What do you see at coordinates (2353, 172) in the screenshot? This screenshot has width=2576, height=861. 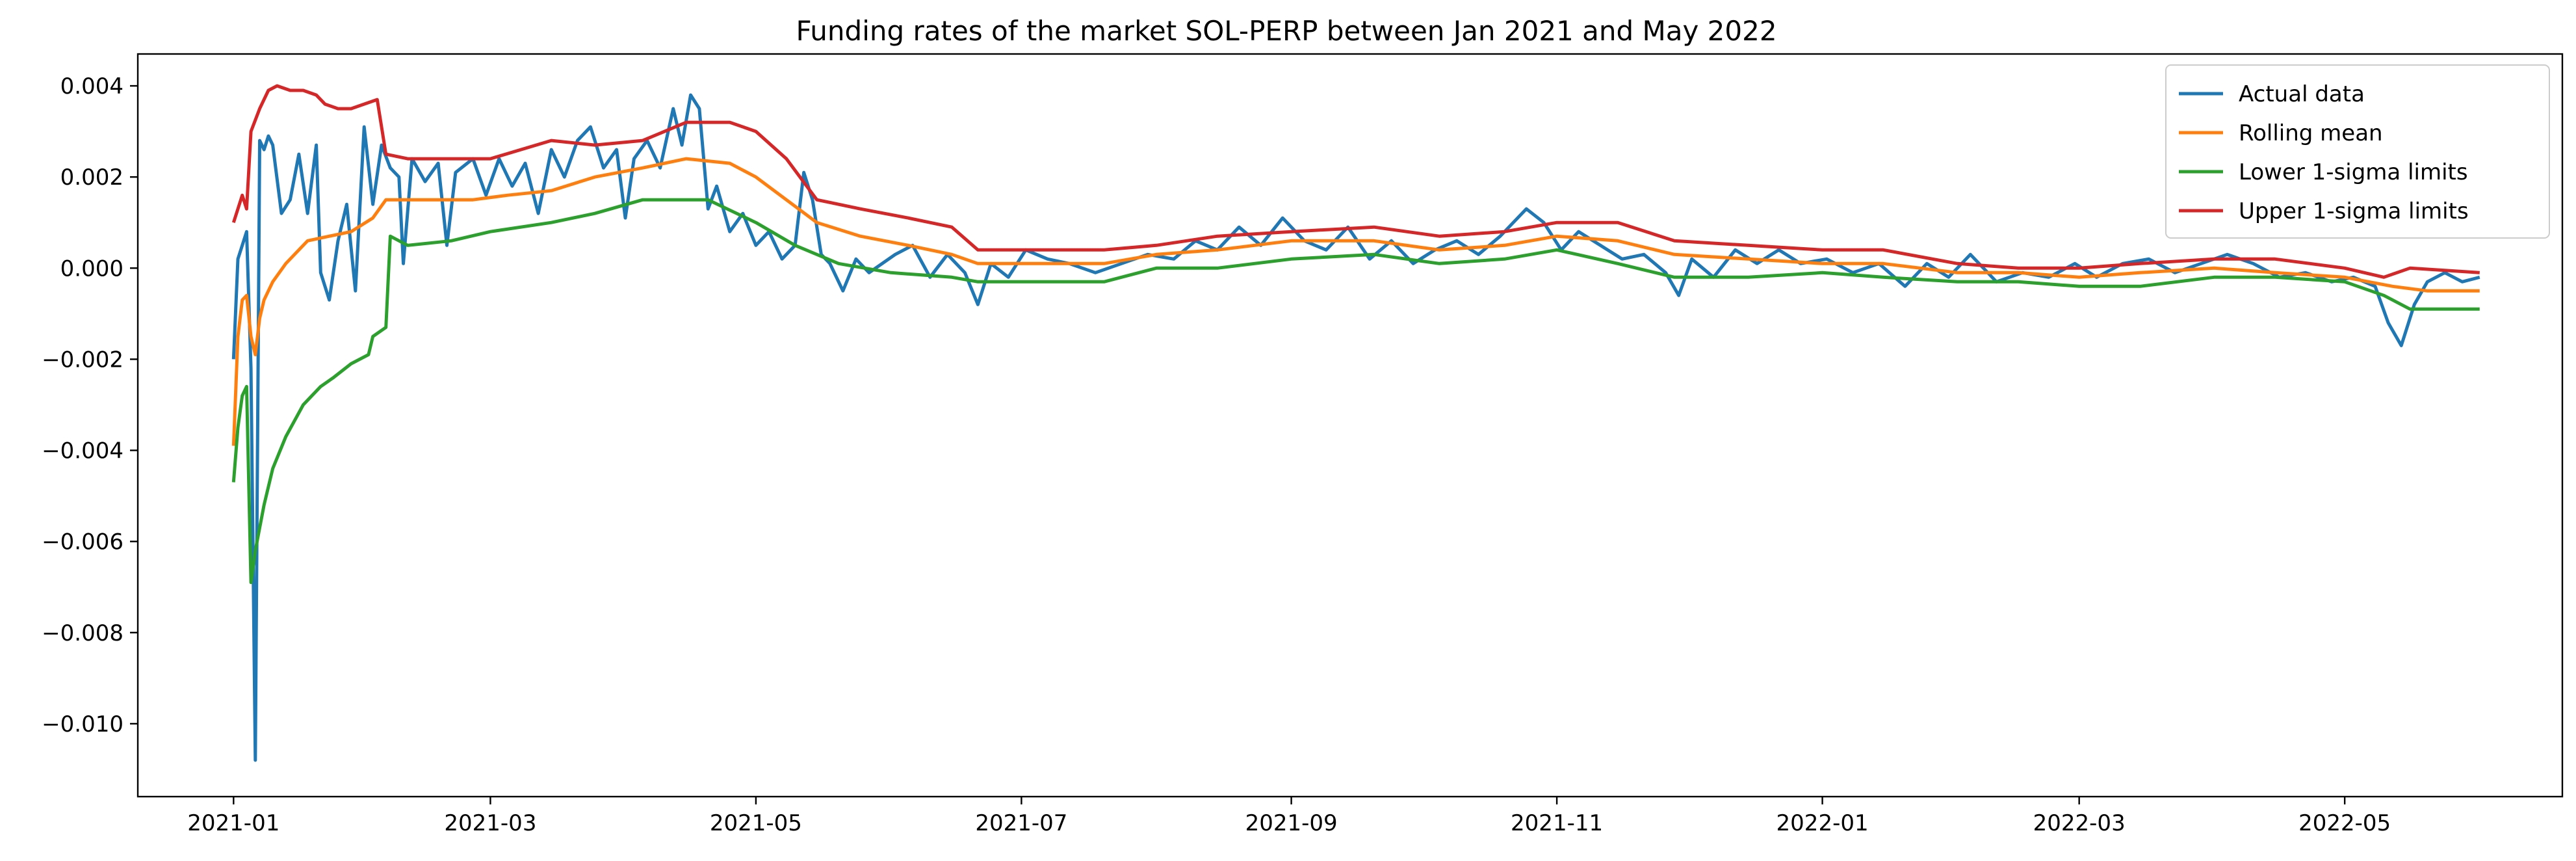 I see `legend-label: Lower 1-sigma limits` at bounding box center [2353, 172].